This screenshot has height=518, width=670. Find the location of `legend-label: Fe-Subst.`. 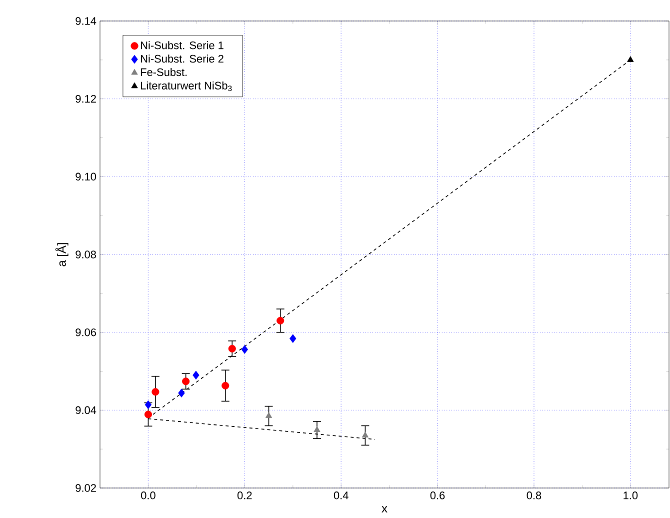

legend-label: Fe-Subst. is located at coordinates (164, 72).